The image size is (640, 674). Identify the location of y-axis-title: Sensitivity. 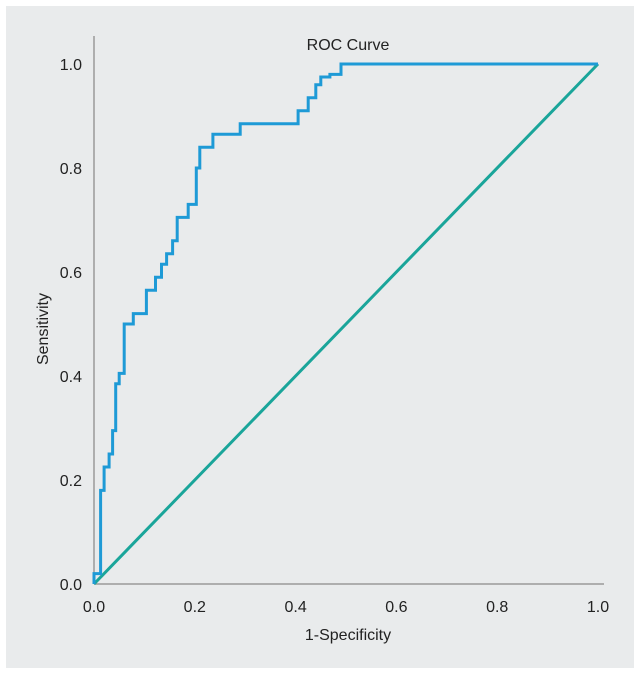
(43, 329).